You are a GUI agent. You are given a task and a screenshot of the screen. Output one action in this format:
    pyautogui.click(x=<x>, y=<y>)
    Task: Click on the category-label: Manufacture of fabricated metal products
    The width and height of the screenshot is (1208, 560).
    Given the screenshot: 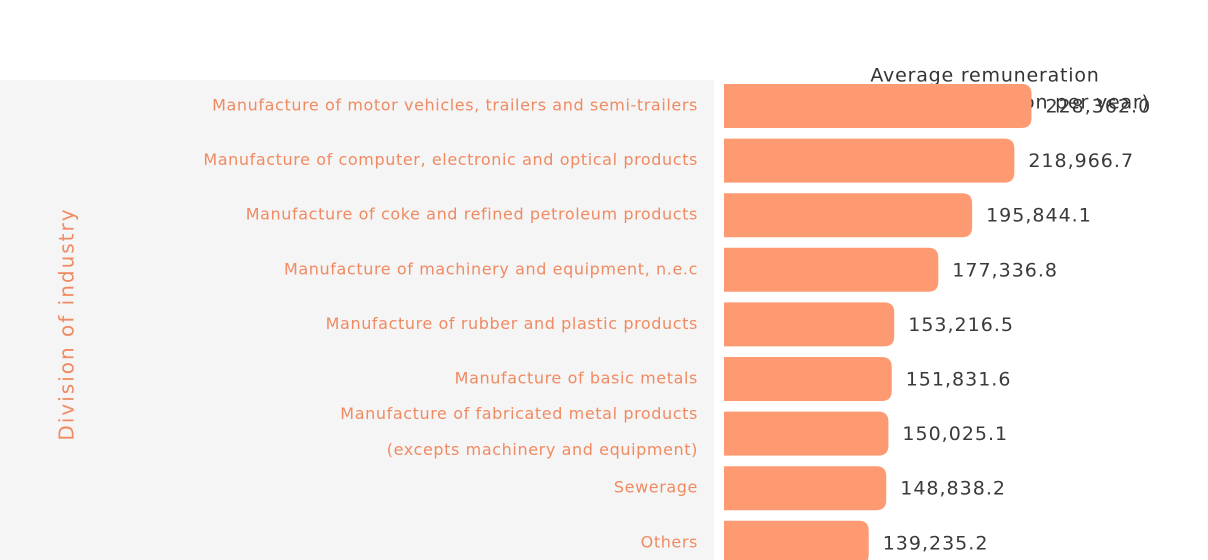 What is the action you would take?
    pyautogui.click(x=519, y=413)
    